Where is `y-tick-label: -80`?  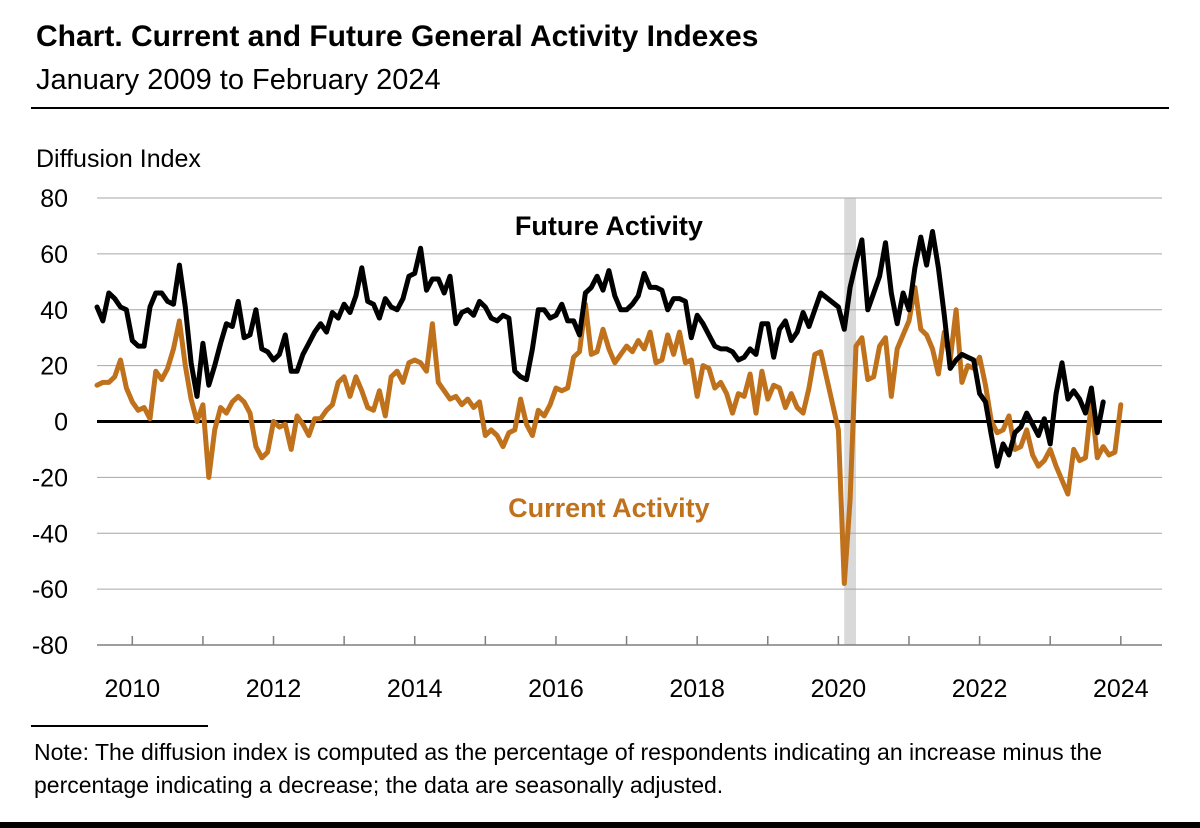
y-tick-label: -80 is located at coordinates (50, 646).